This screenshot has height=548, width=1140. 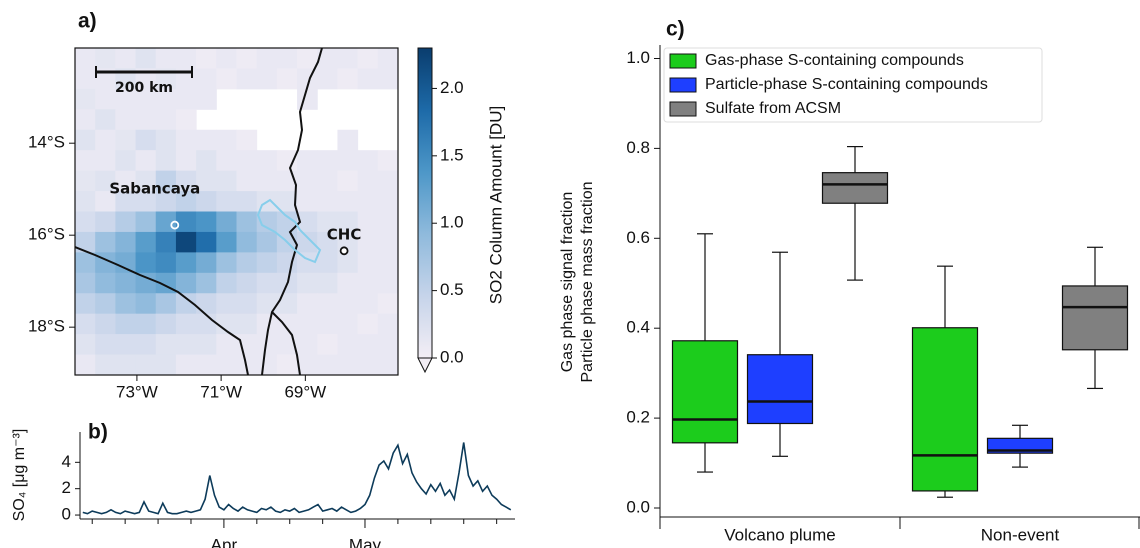 What do you see at coordinates (87, 21) in the screenshot?
I see `panel-label: a)` at bounding box center [87, 21].